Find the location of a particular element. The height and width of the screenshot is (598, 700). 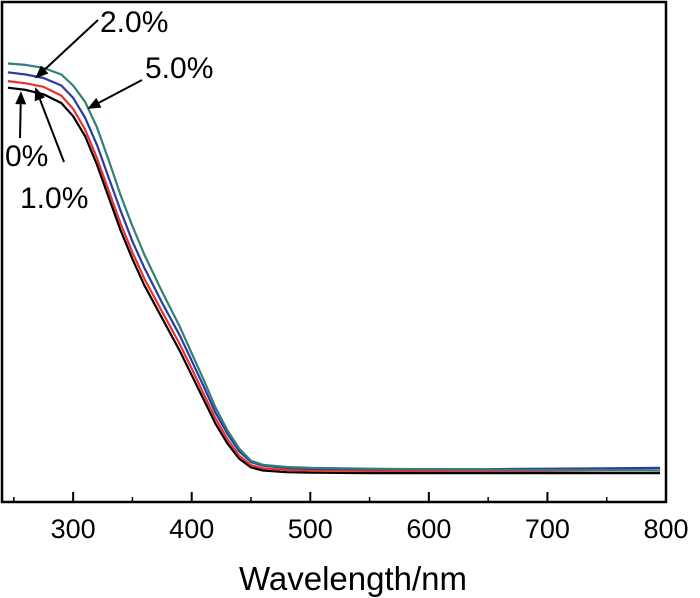

x-tick-label: 300 is located at coordinates (73, 529).